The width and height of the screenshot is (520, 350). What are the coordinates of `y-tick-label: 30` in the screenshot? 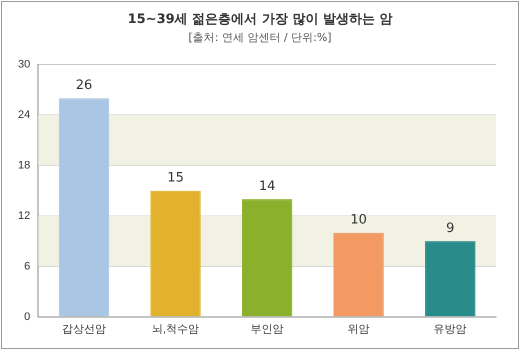 It's located at (24, 64).